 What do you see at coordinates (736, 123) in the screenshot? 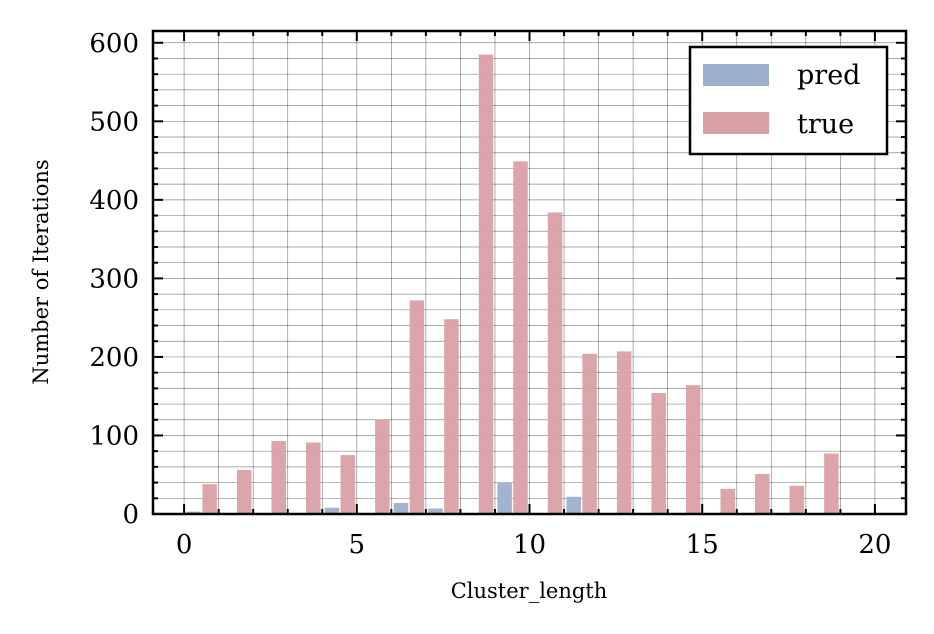
I see `legend-swatch-true` at bounding box center [736, 123].